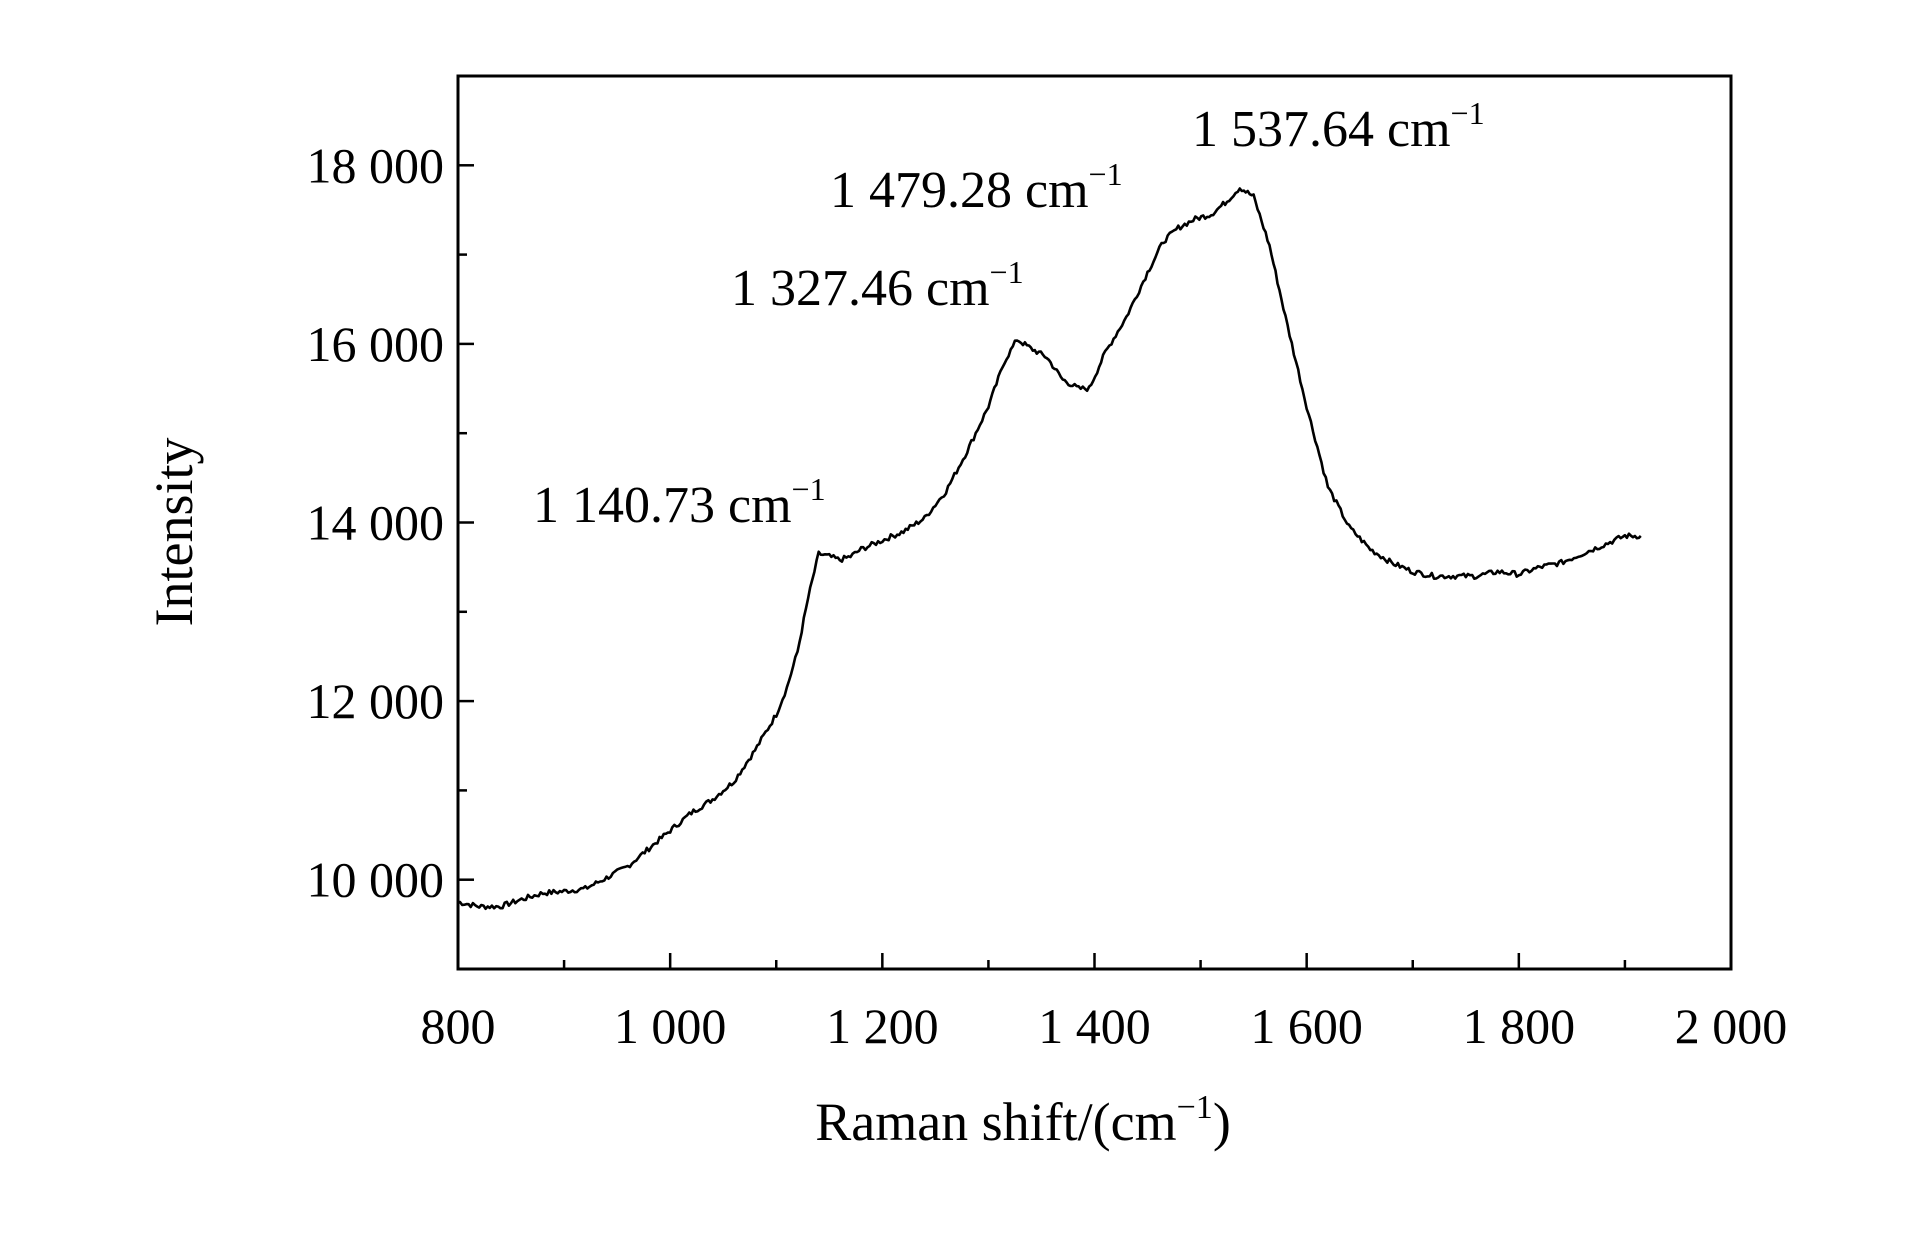 This screenshot has width=1923, height=1235. What do you see at coordinates (882, 1026) in the screenshot?
I see `x-tick-label: 1 200` at bounding box center [882, 1026].